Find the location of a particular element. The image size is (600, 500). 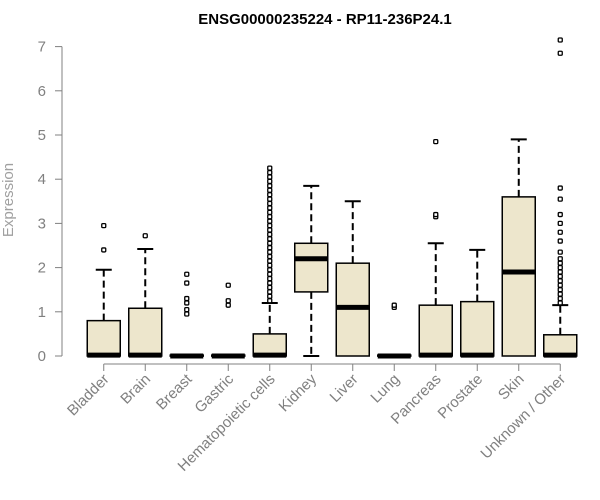

box-skin is located at coordinates (518, 276).